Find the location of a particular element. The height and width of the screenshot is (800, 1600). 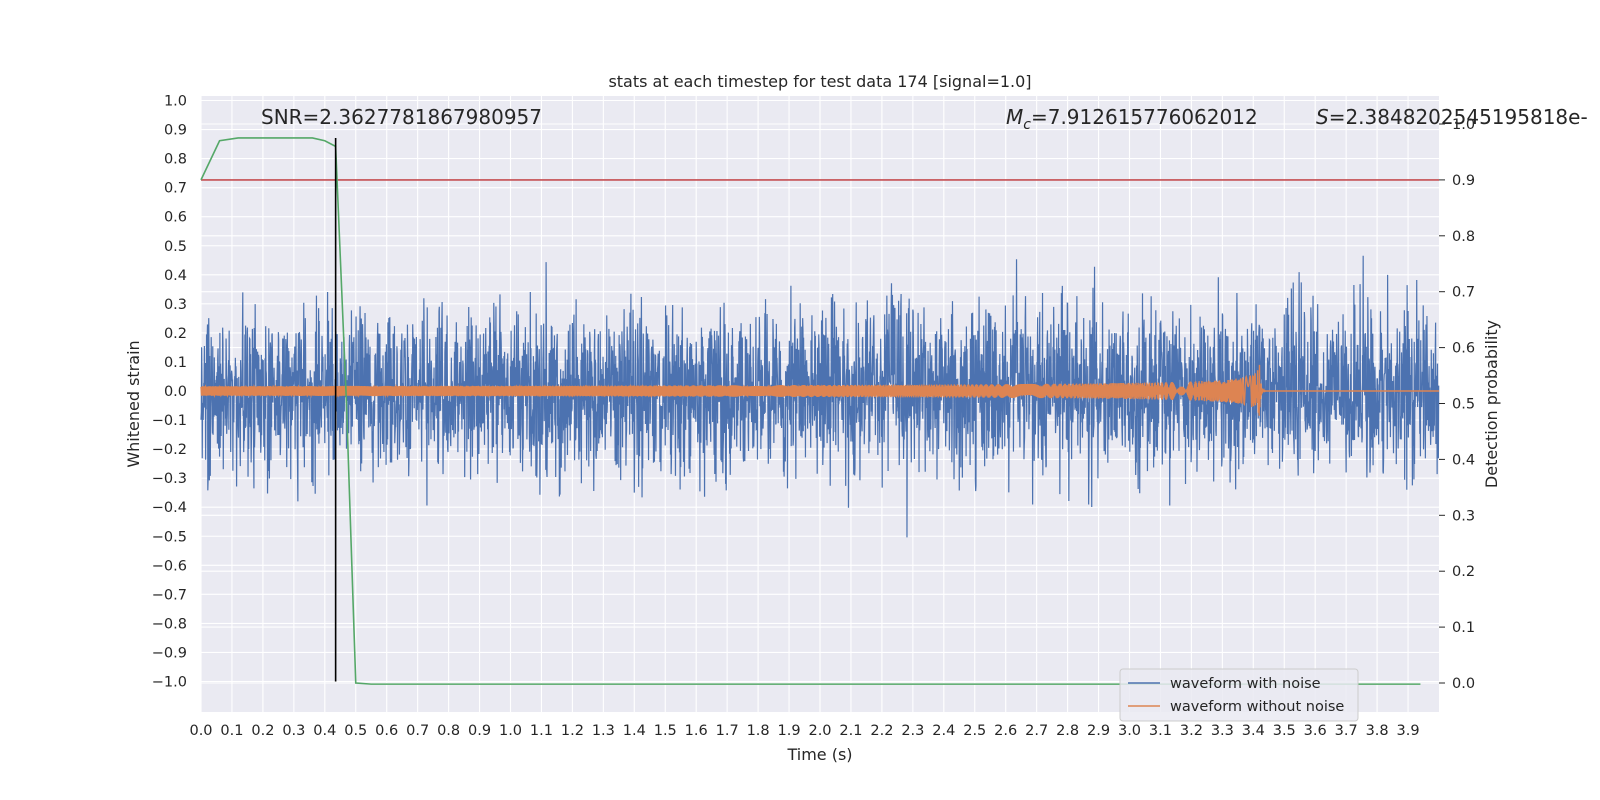

x-tick-label: 0.9 is located at coordinates (479, 731).